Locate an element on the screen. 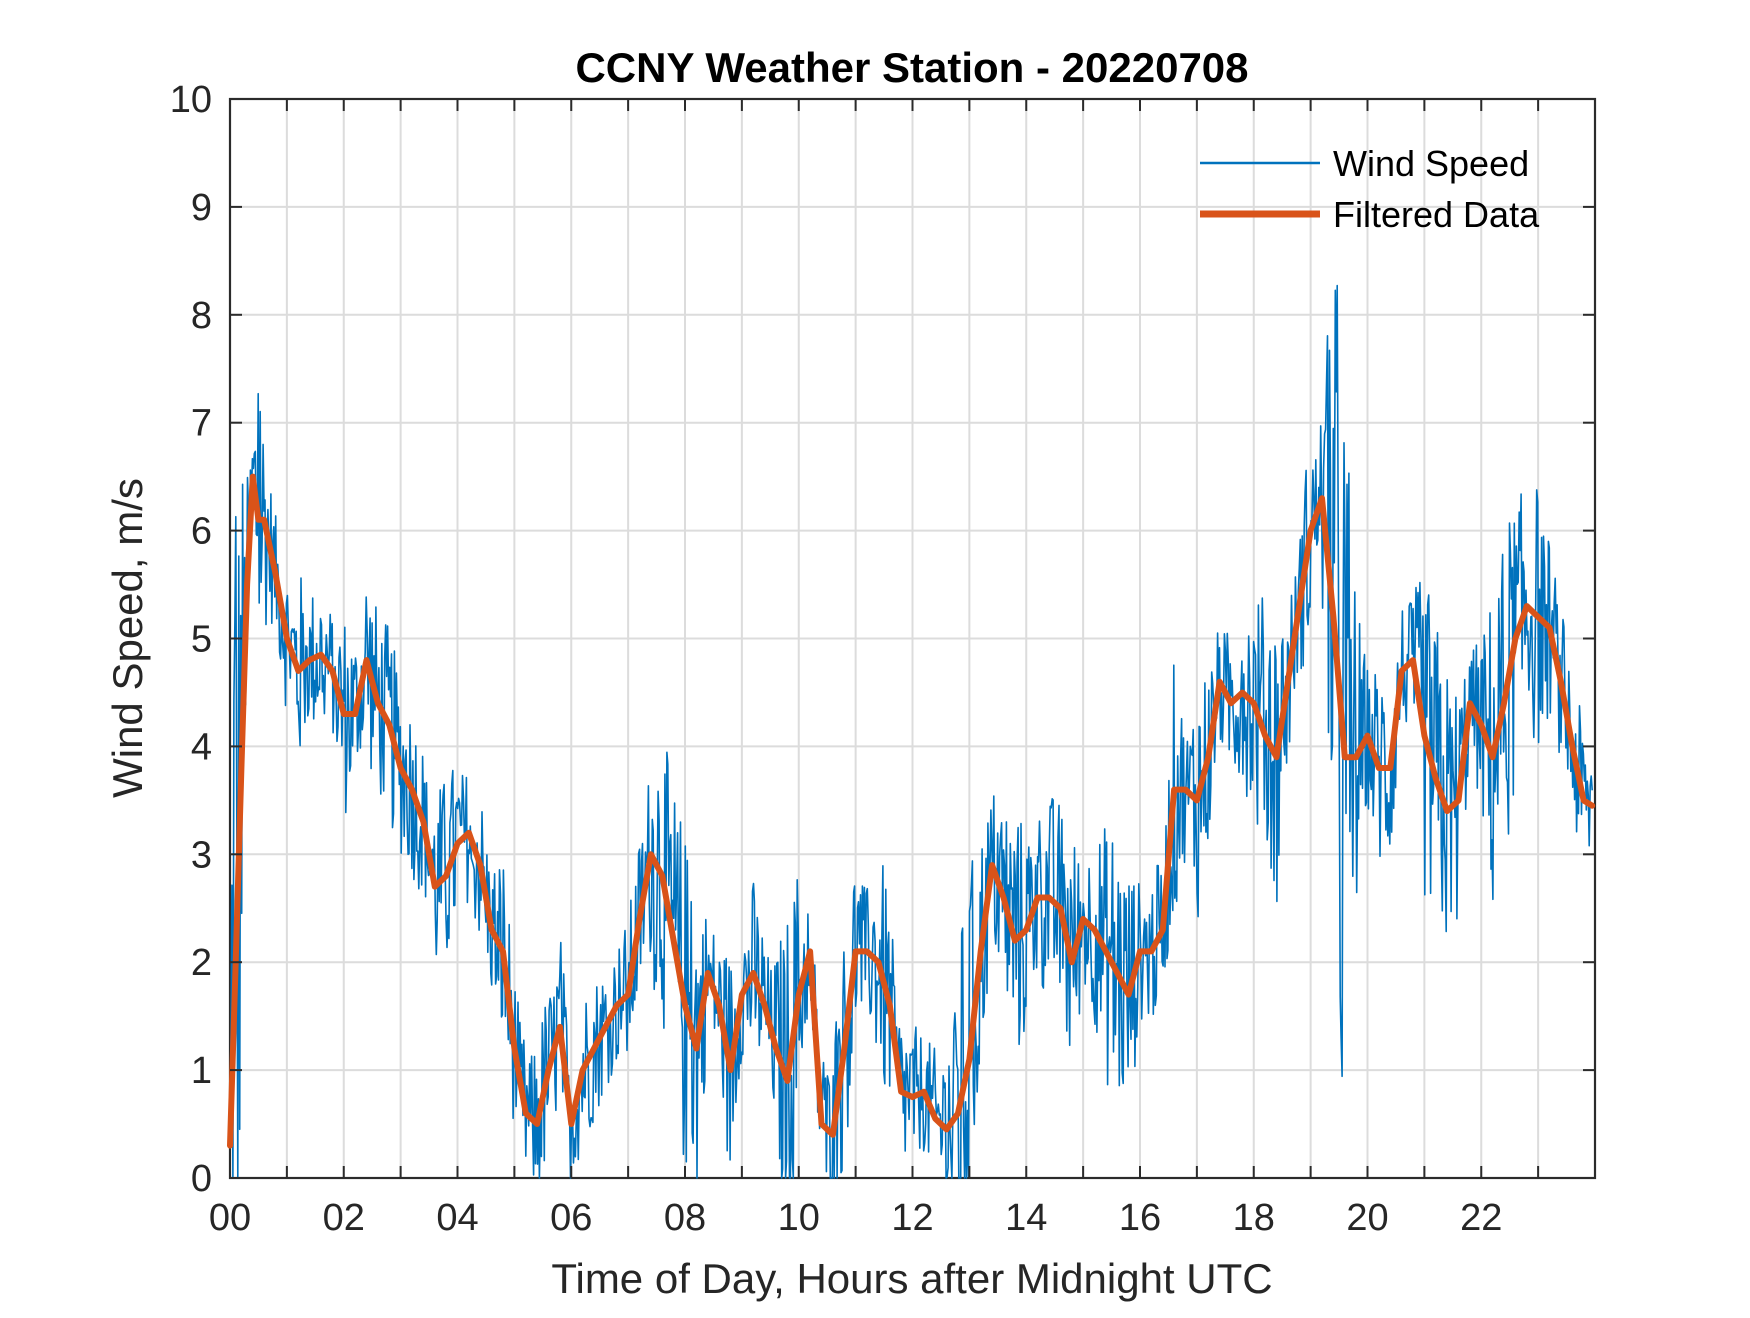 This screenshot has width=1750, height=1318. y-tick-label: 3 is located at coordinates (201, 855).